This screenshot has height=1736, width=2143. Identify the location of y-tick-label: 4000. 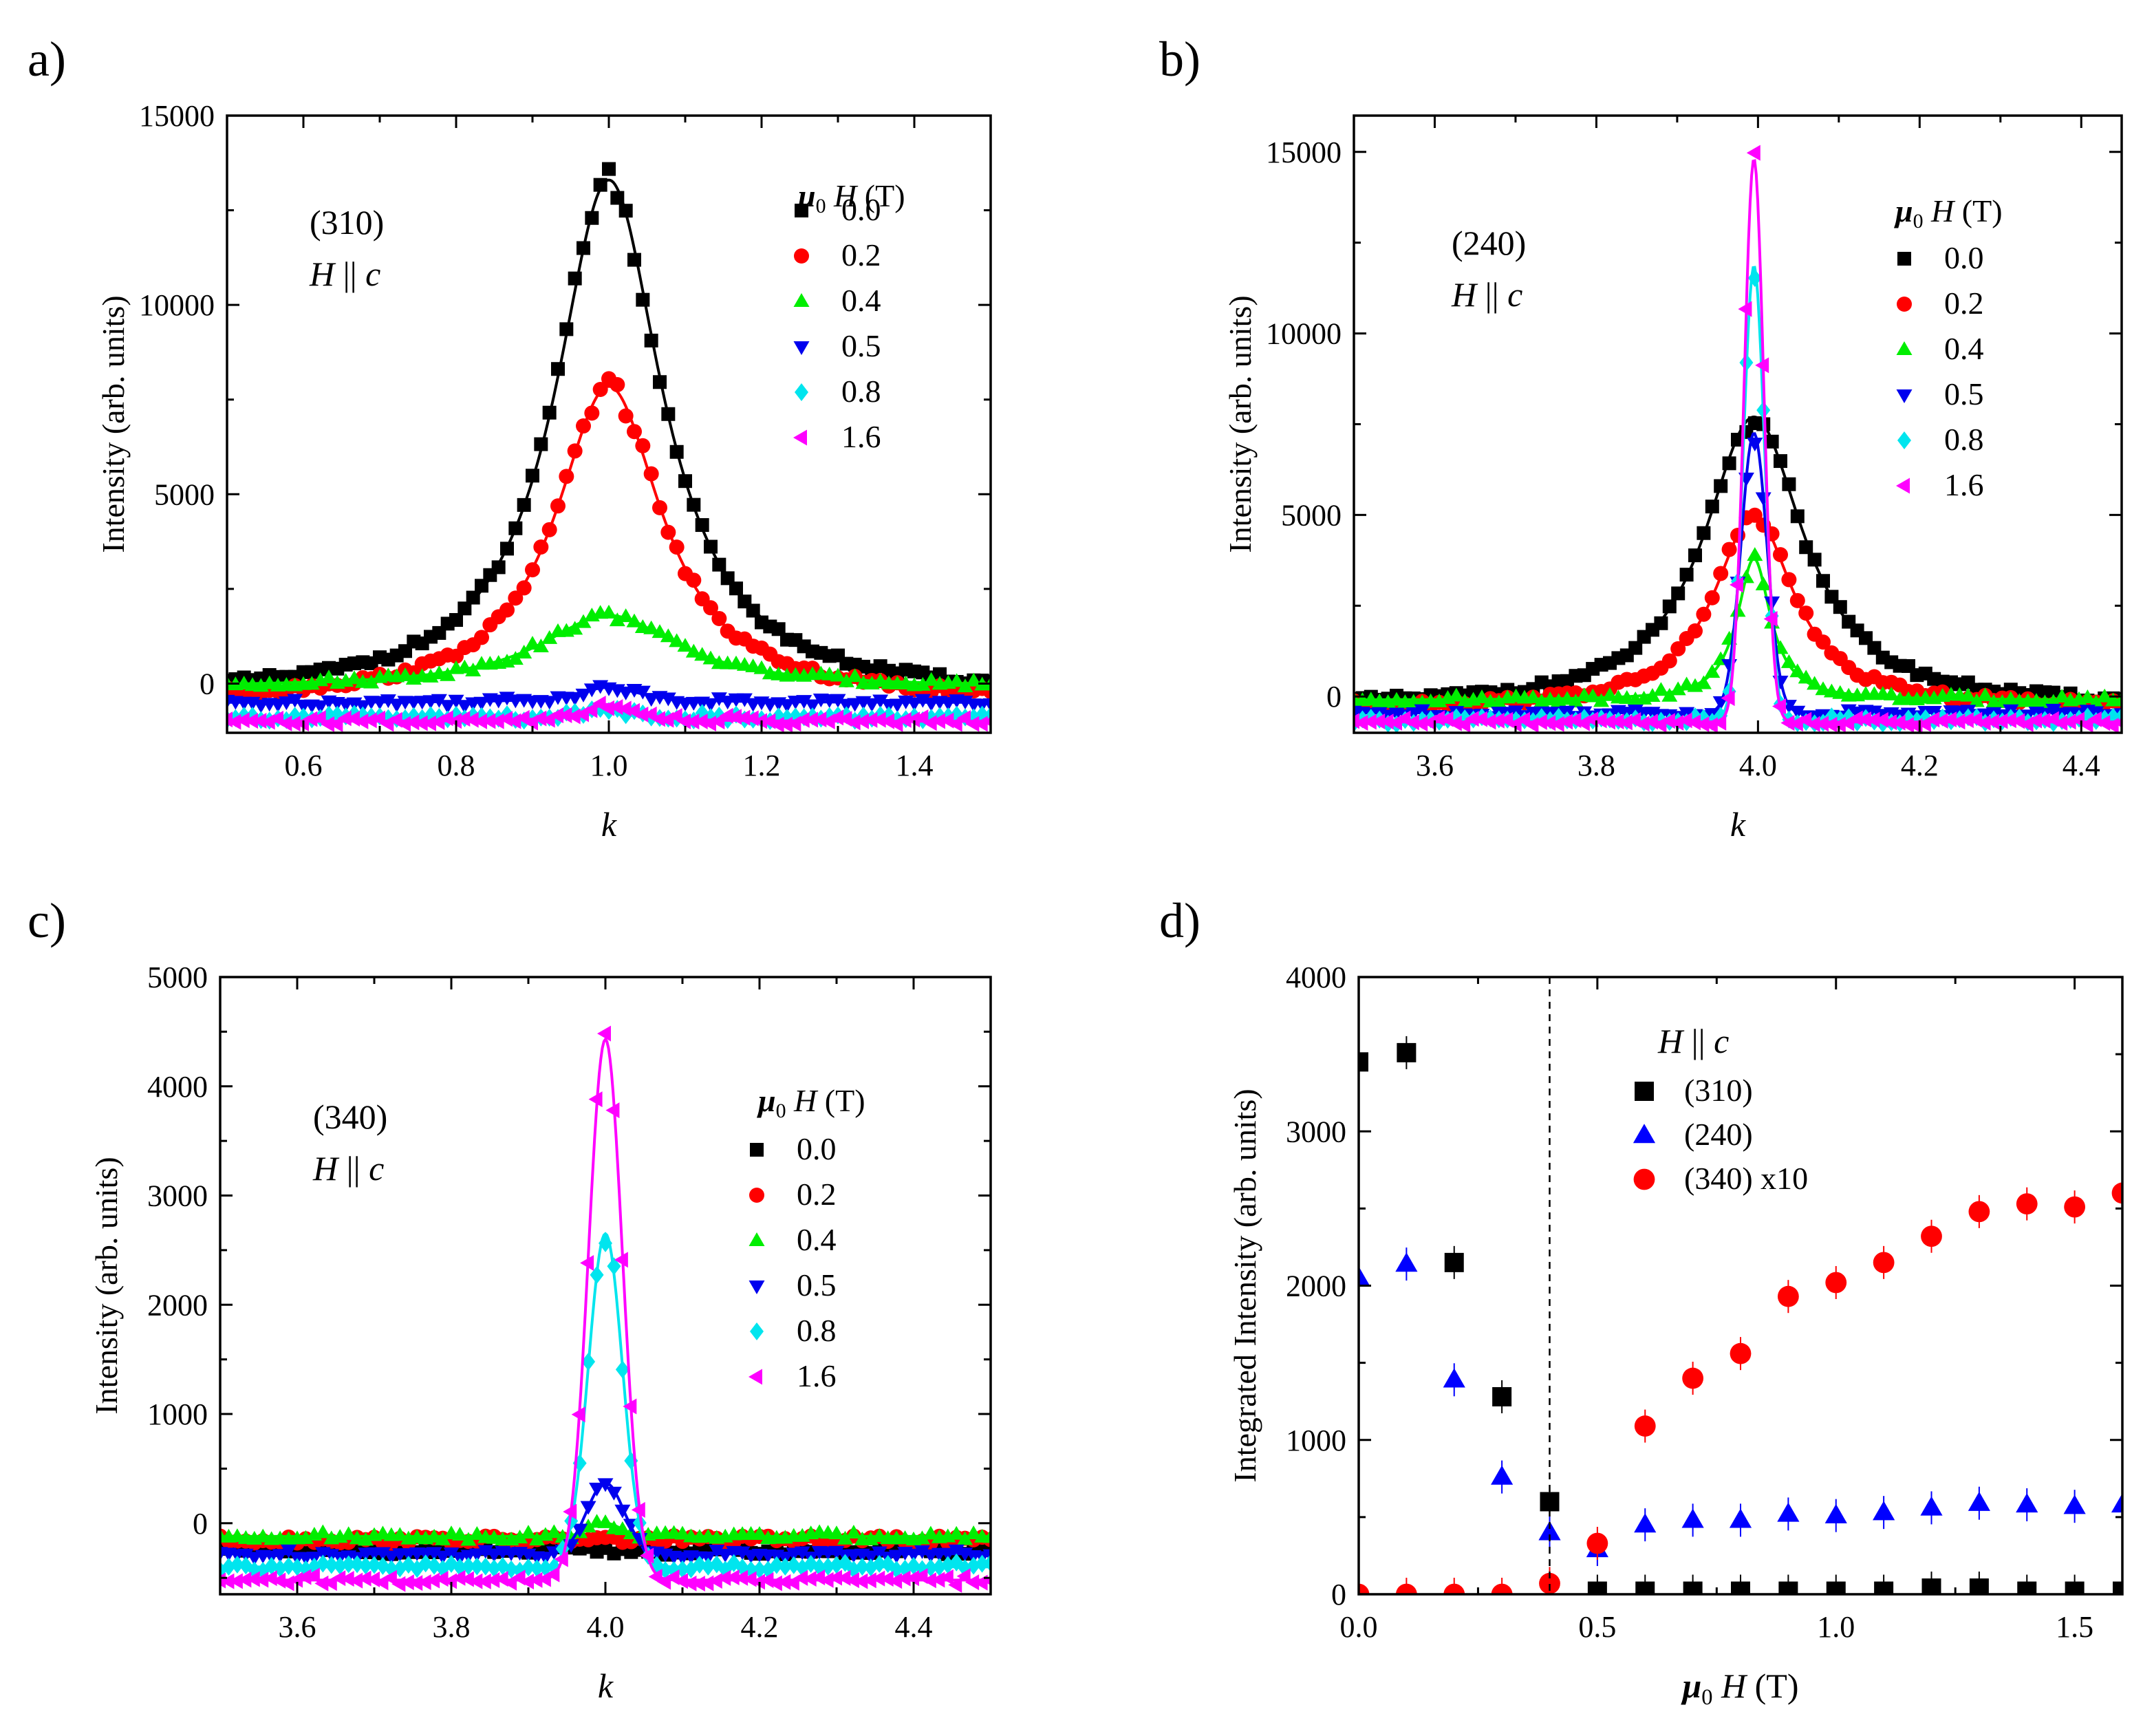
(177, 1087).